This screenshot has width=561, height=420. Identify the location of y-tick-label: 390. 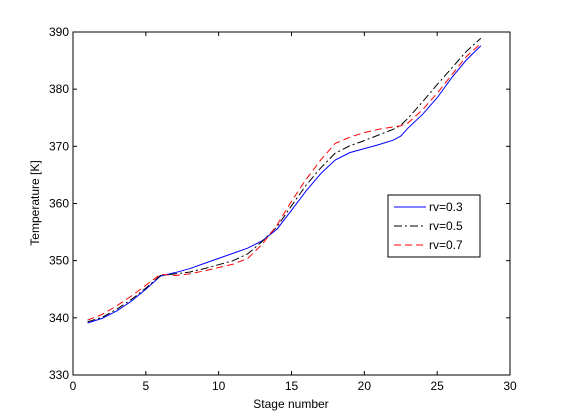
(59, 32).